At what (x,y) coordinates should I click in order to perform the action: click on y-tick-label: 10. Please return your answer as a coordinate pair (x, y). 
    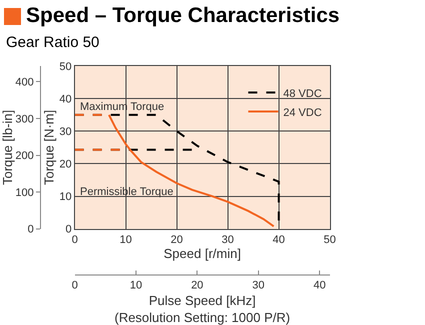
    Looking at the image, I should click on (65, 197).